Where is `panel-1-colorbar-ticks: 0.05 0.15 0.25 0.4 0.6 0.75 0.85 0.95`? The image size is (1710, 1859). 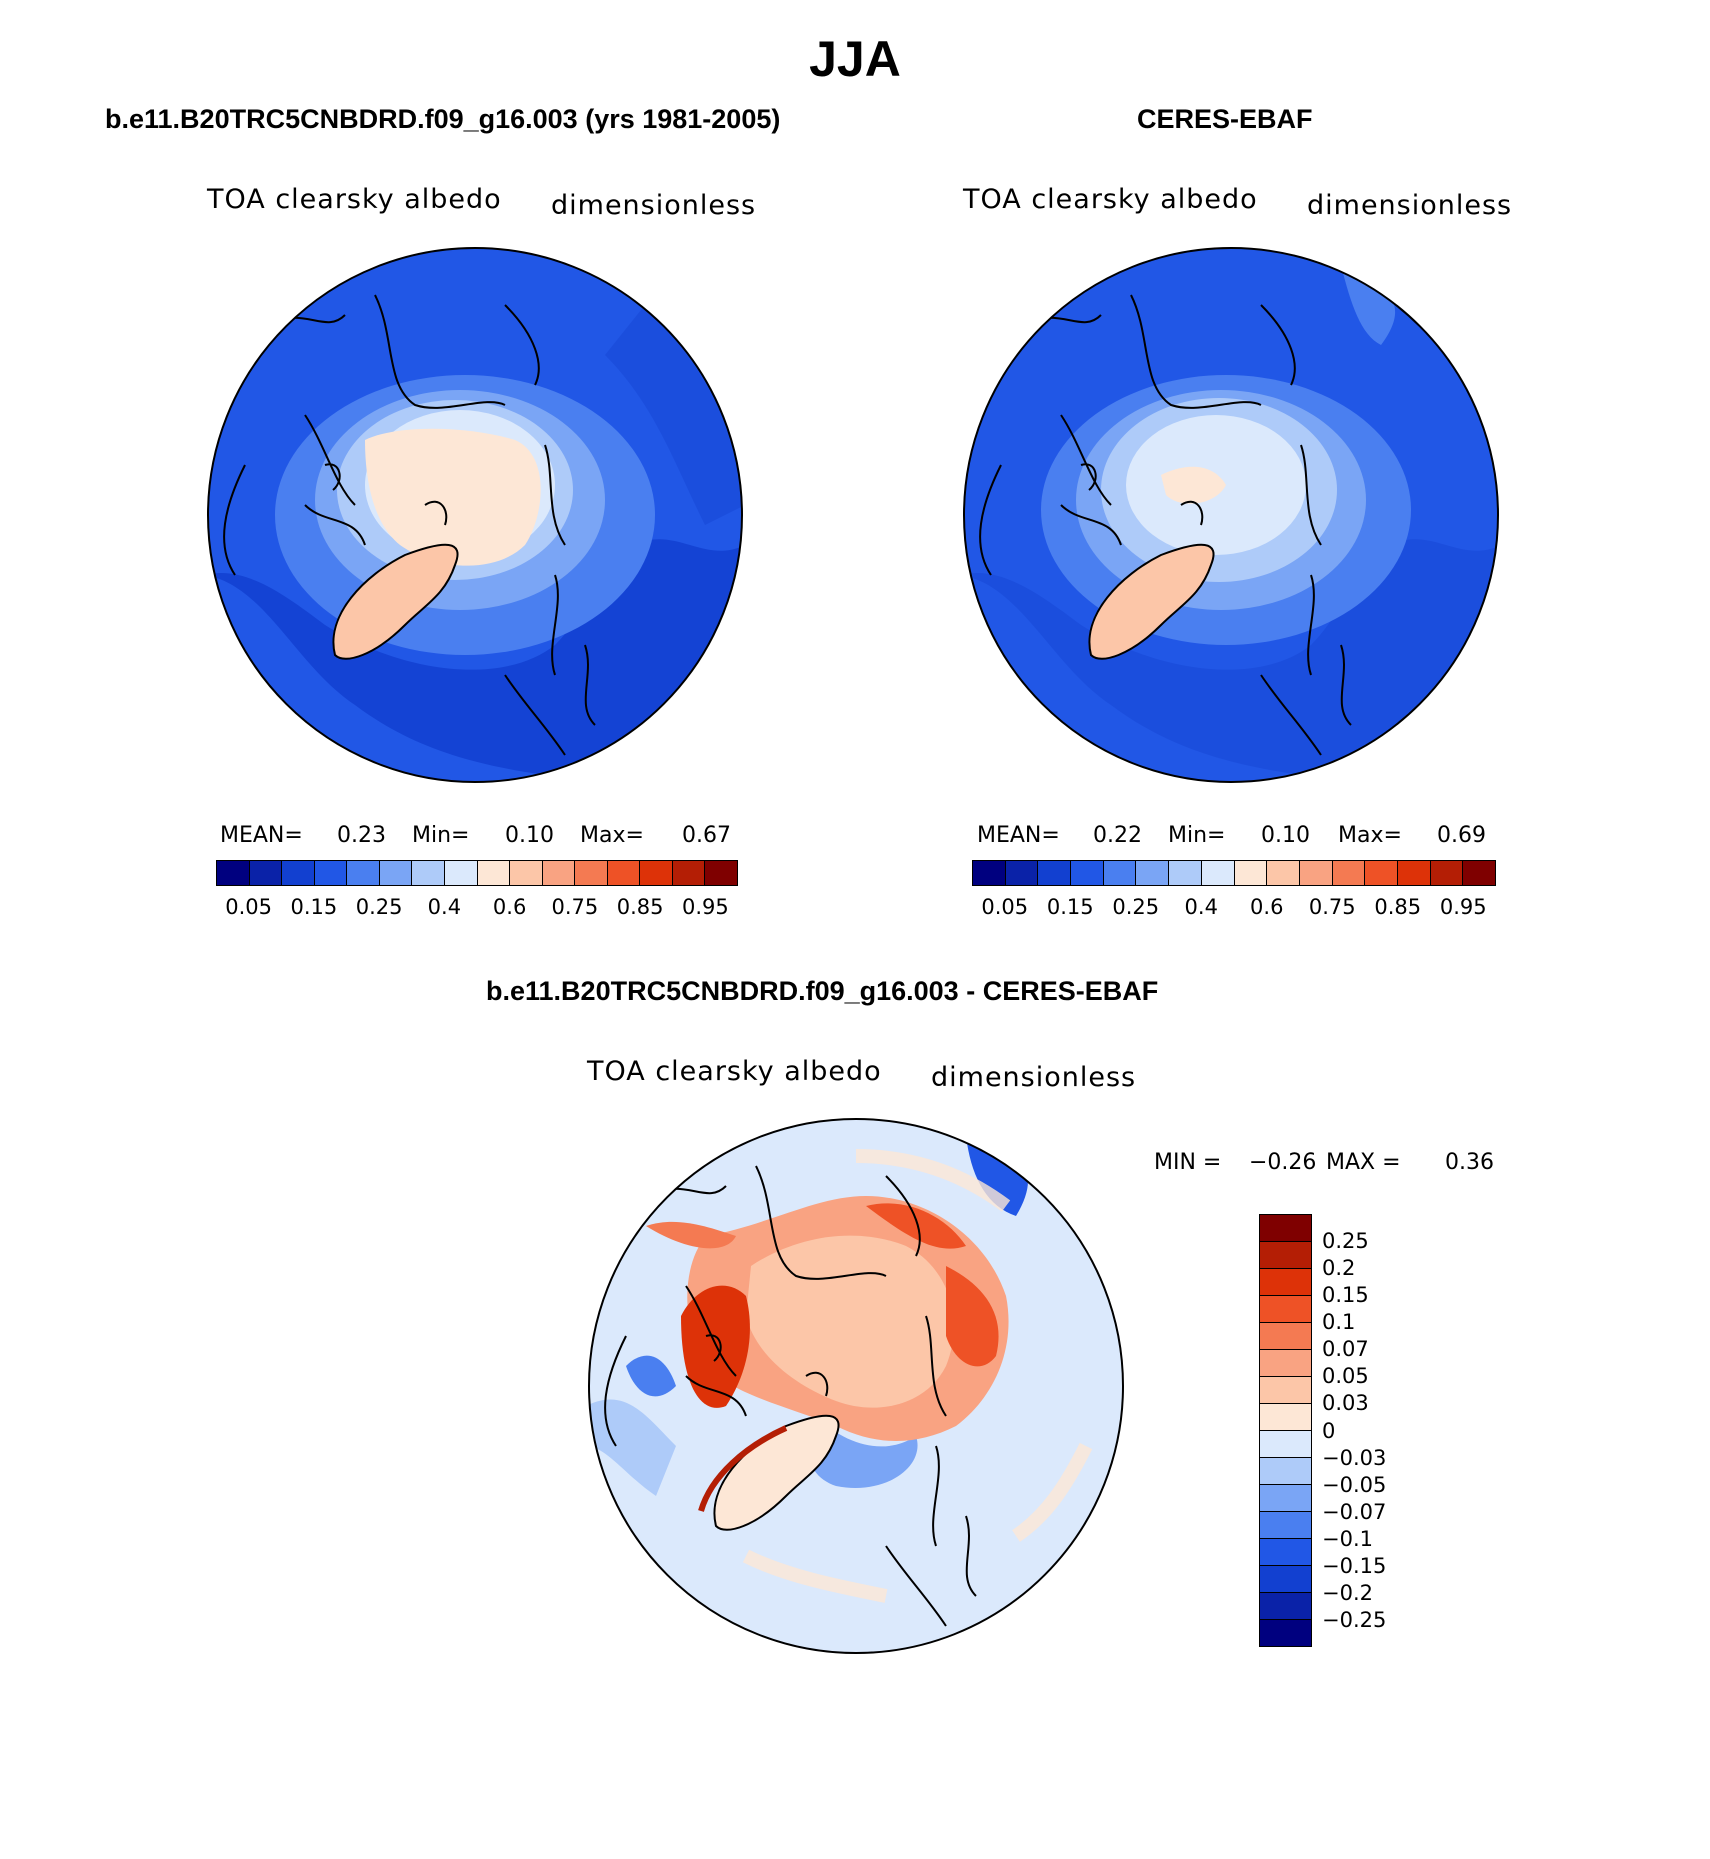 panel-1-colorbar-ticks: 0.05 0.15 0.25 0.4 0.6 0.75 0.85 0.95 is located at coordinates (477, 909).